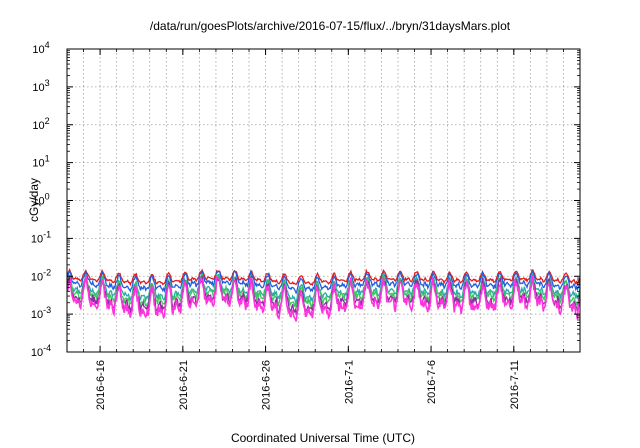 This screenshot has height=448, width=640. What do you see at coordinates (349, 382) in the screenshot?
I see `x-tick-label: 2016-7-1` at bounding box center [349, 382].